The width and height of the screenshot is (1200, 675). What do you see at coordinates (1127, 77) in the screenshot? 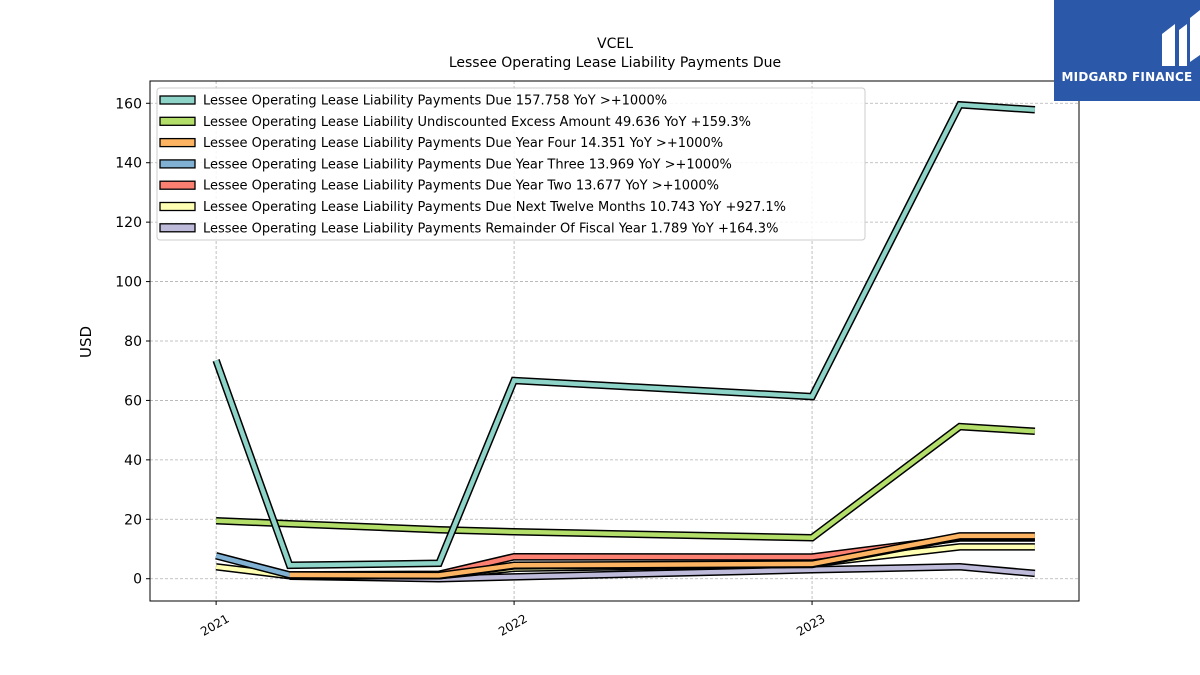
I see `logo-text: MIDGARD FINANCE` at bounding box center [1127, 77].